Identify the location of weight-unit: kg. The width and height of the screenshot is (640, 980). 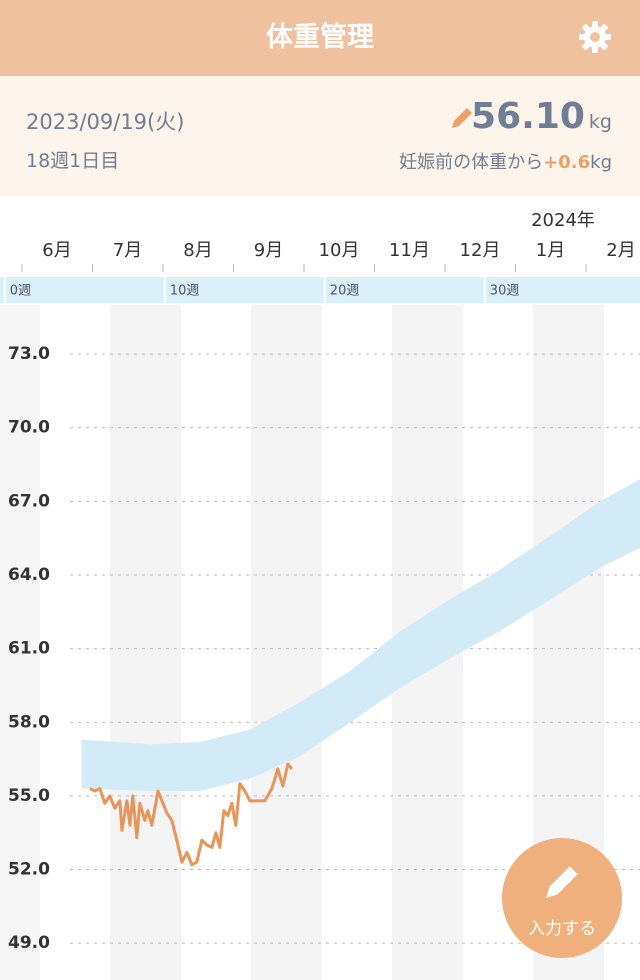
(600, 122).